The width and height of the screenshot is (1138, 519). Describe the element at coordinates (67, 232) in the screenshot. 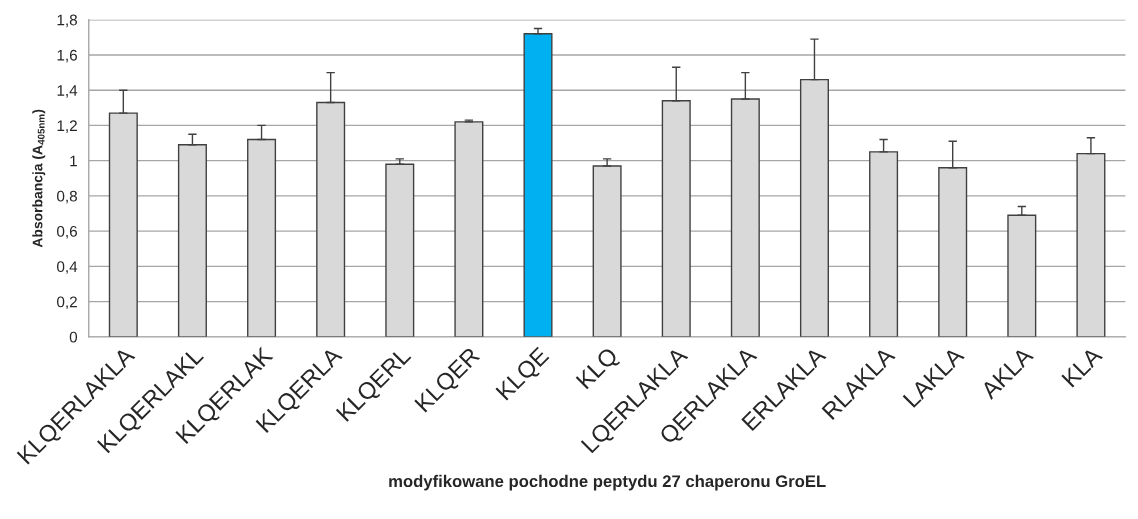

I see `y-tick-label: 0,6` at that location.